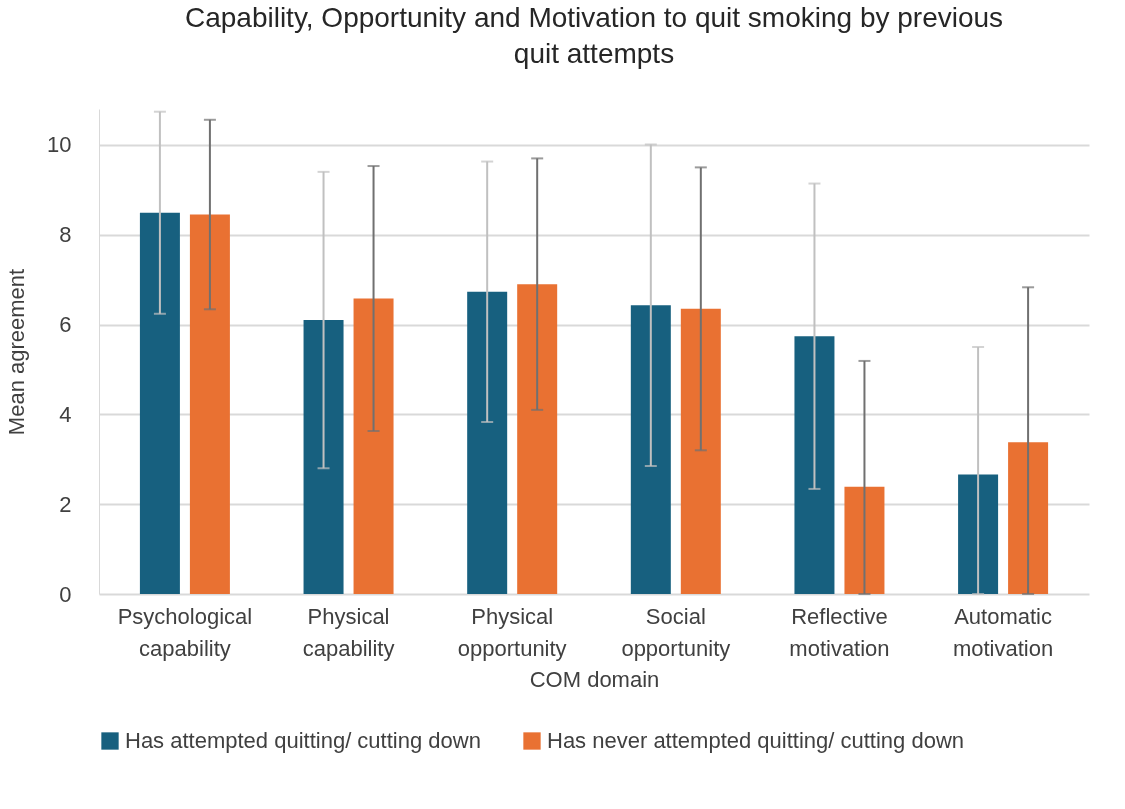  I want to click on x-tick-label: Automatic motivation, so click(1003, 632).